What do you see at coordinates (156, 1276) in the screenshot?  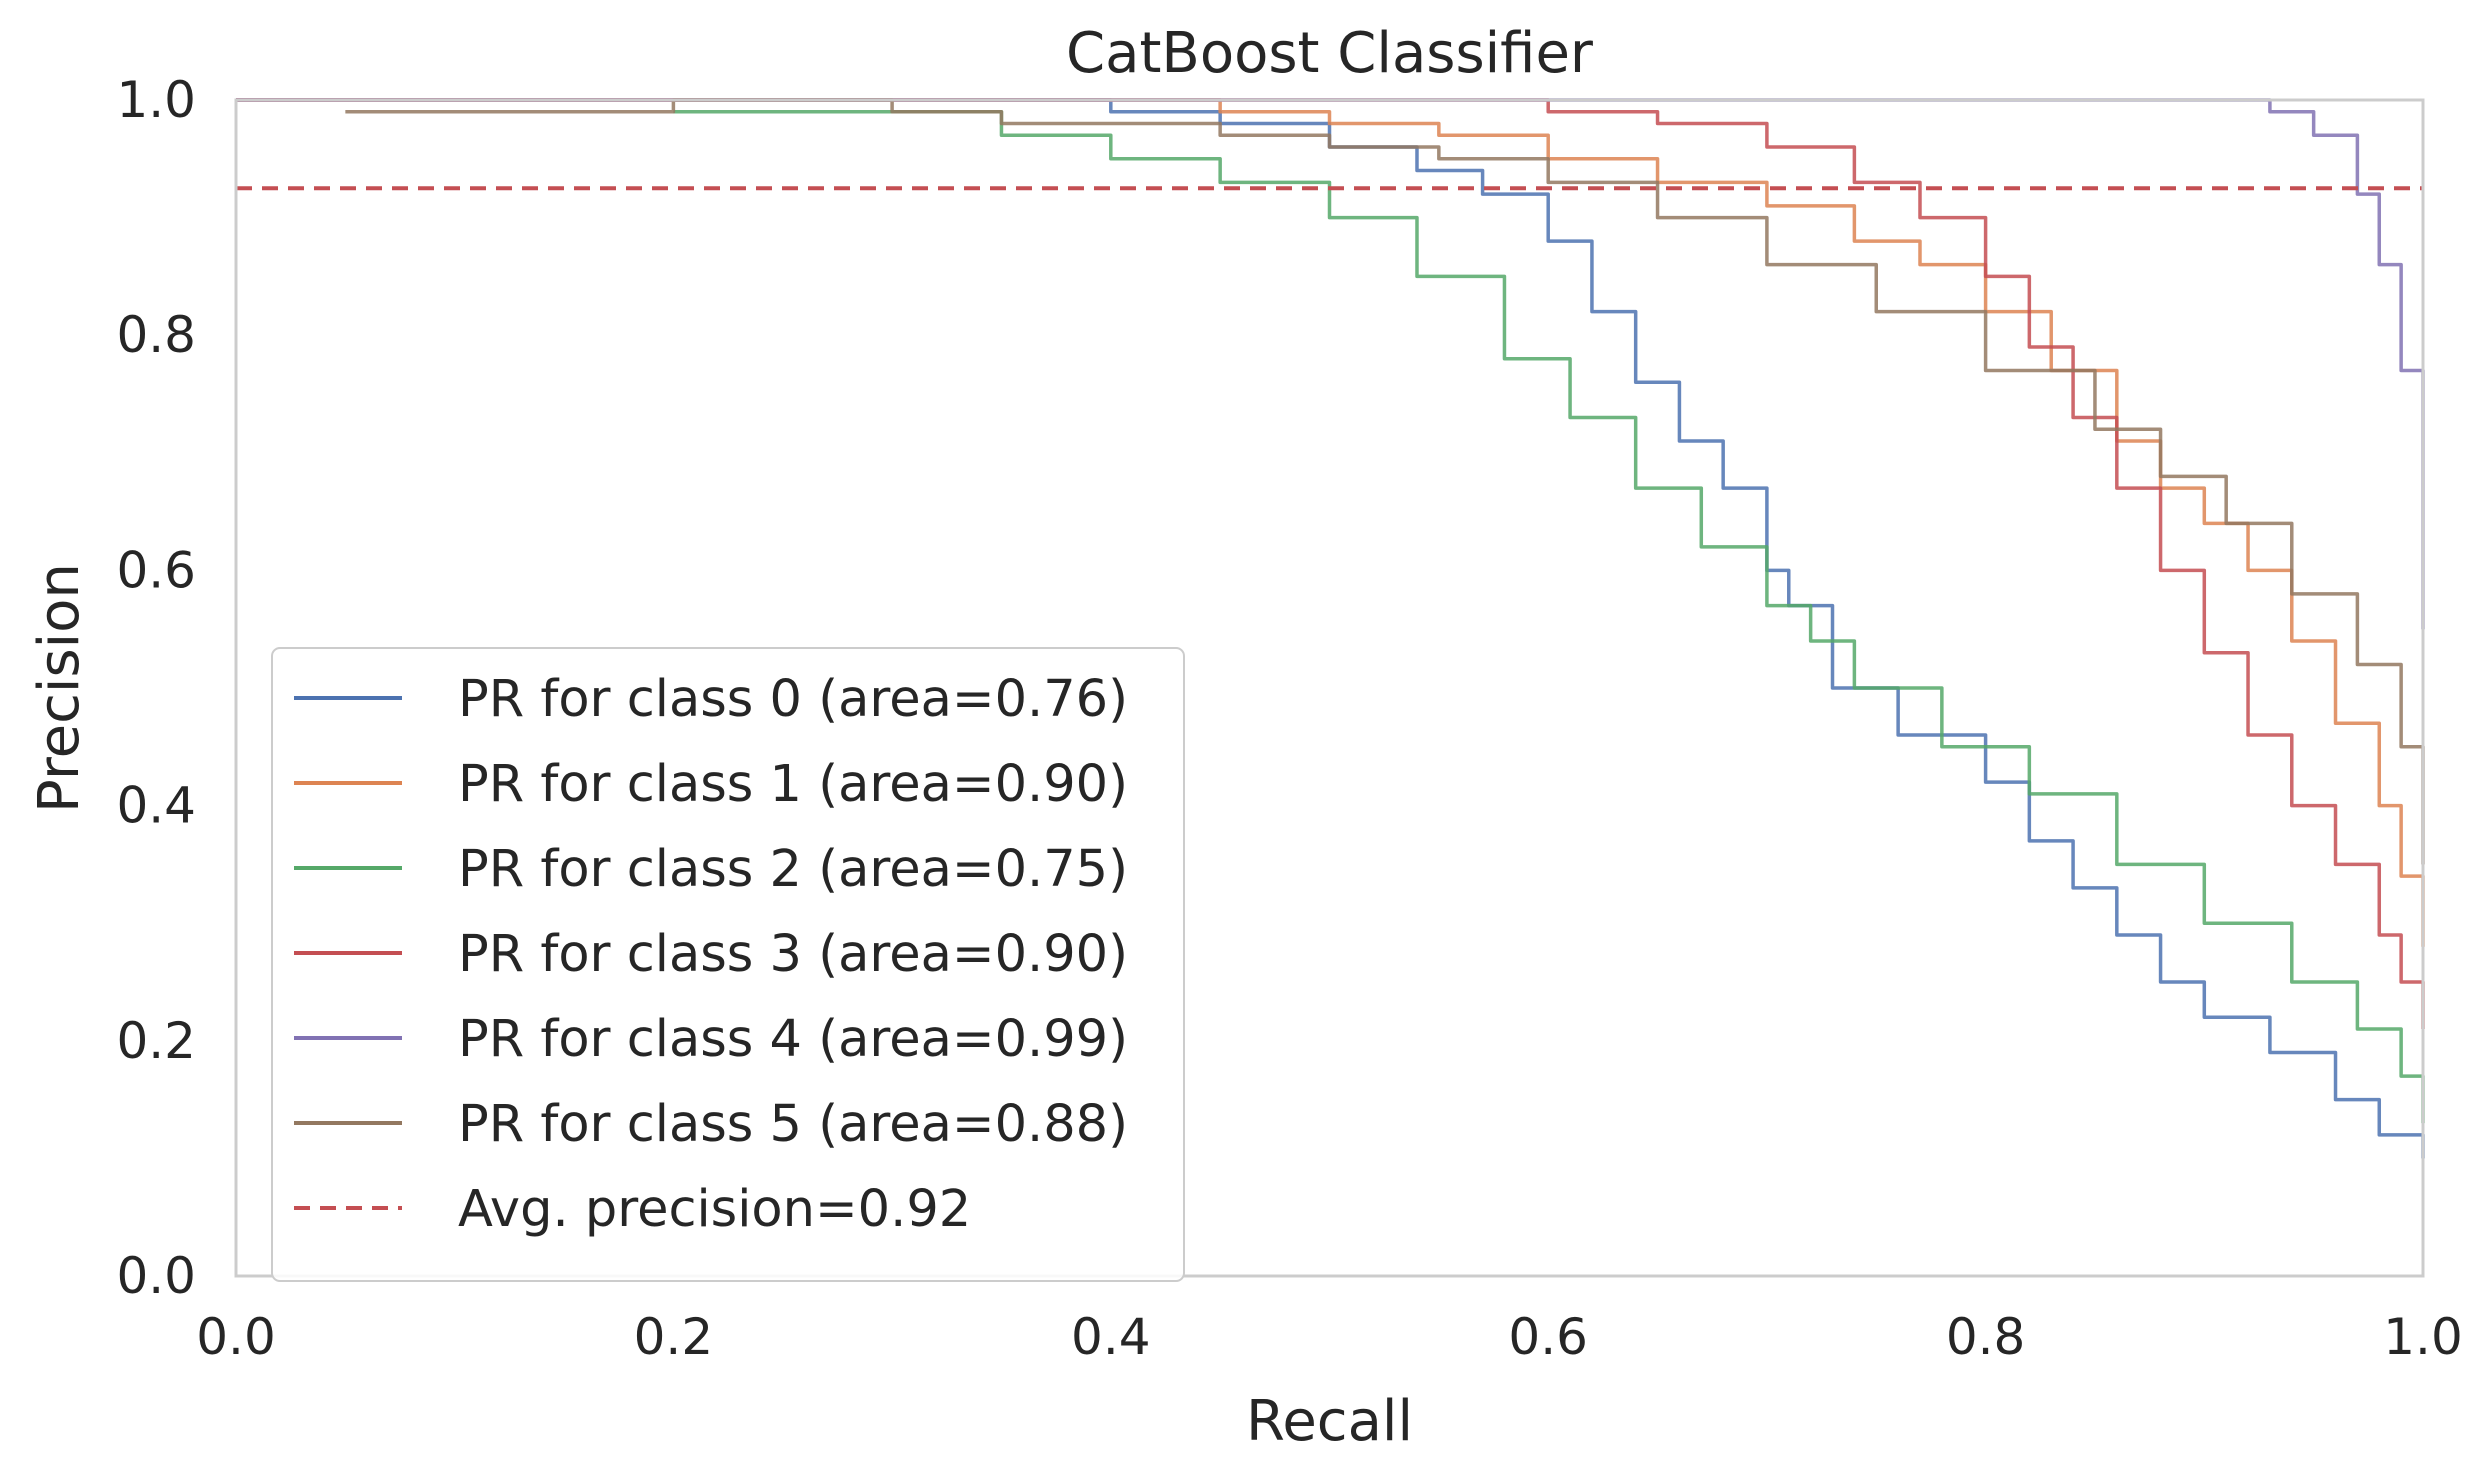 I see `y-tick-label: 0.0` at bounding box center [156, 1276].